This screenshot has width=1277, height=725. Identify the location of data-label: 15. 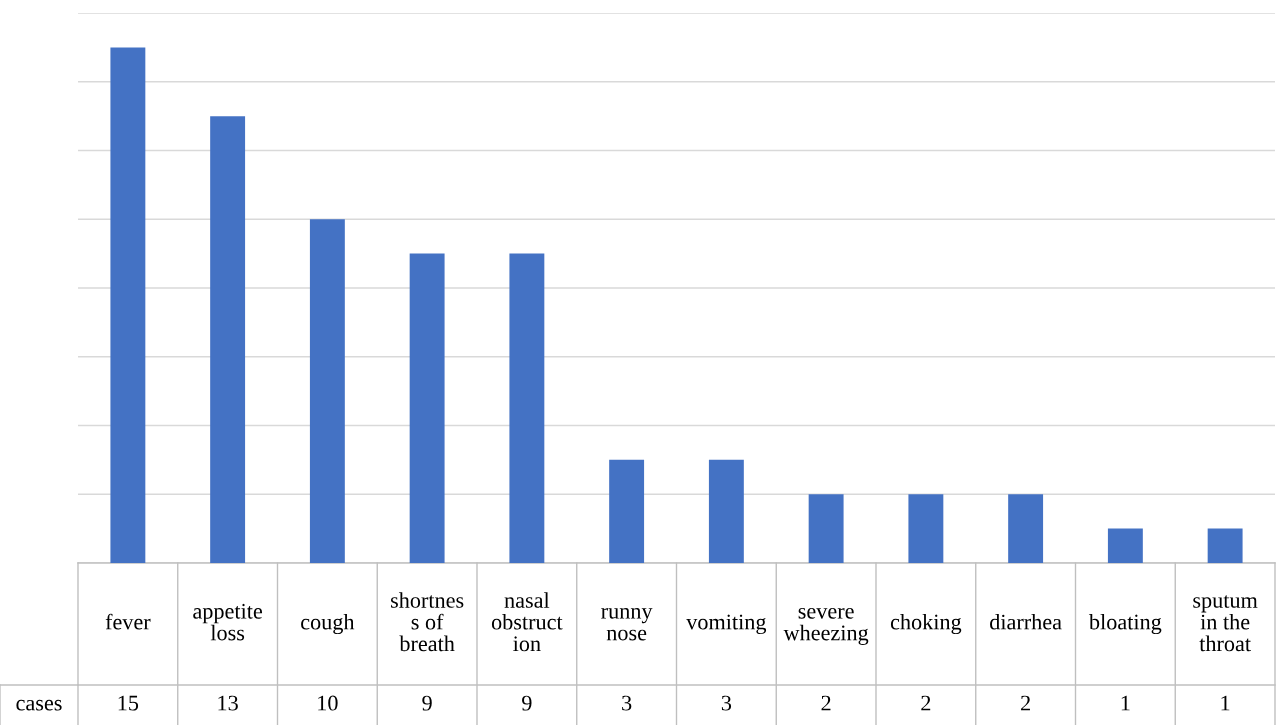
(128, 703).